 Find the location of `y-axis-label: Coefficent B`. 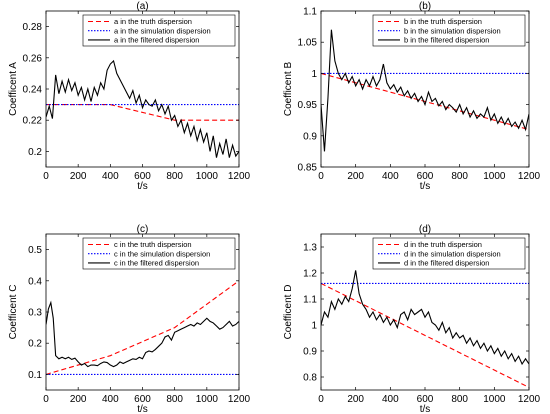

y-axis-label: Coefficent B is located at coordinates (288, 89).